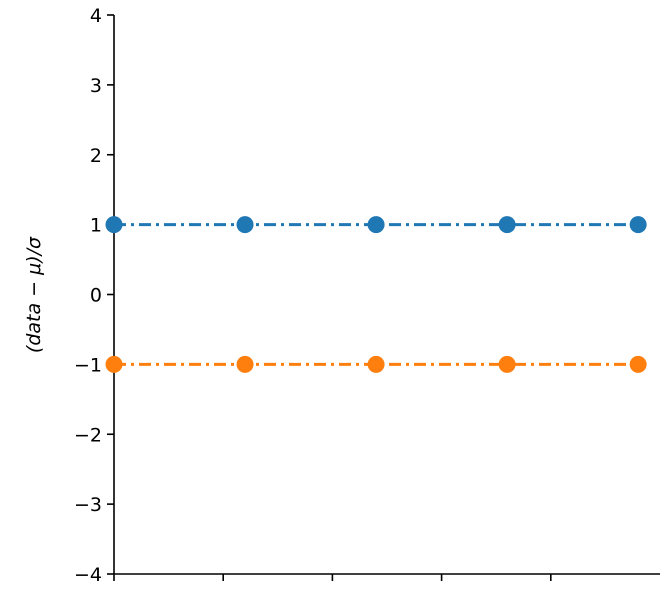 The height and width of the screenshot is (591, 661). What do you see at coordinates (96, 226) in the screenshot?
I see `y-tick-label: 1` at bounding box center [96, 226].